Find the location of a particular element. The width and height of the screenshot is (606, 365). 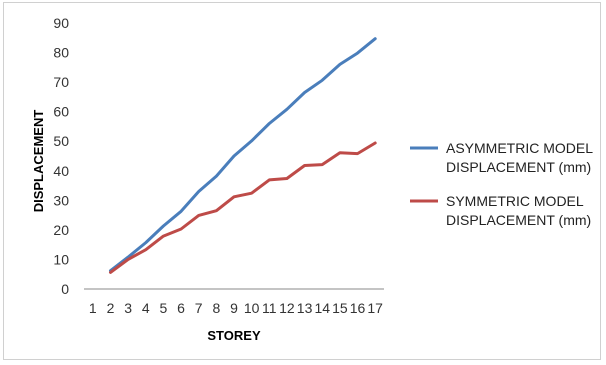

x-tick-label: 5 is located at coordinates (164, 308).